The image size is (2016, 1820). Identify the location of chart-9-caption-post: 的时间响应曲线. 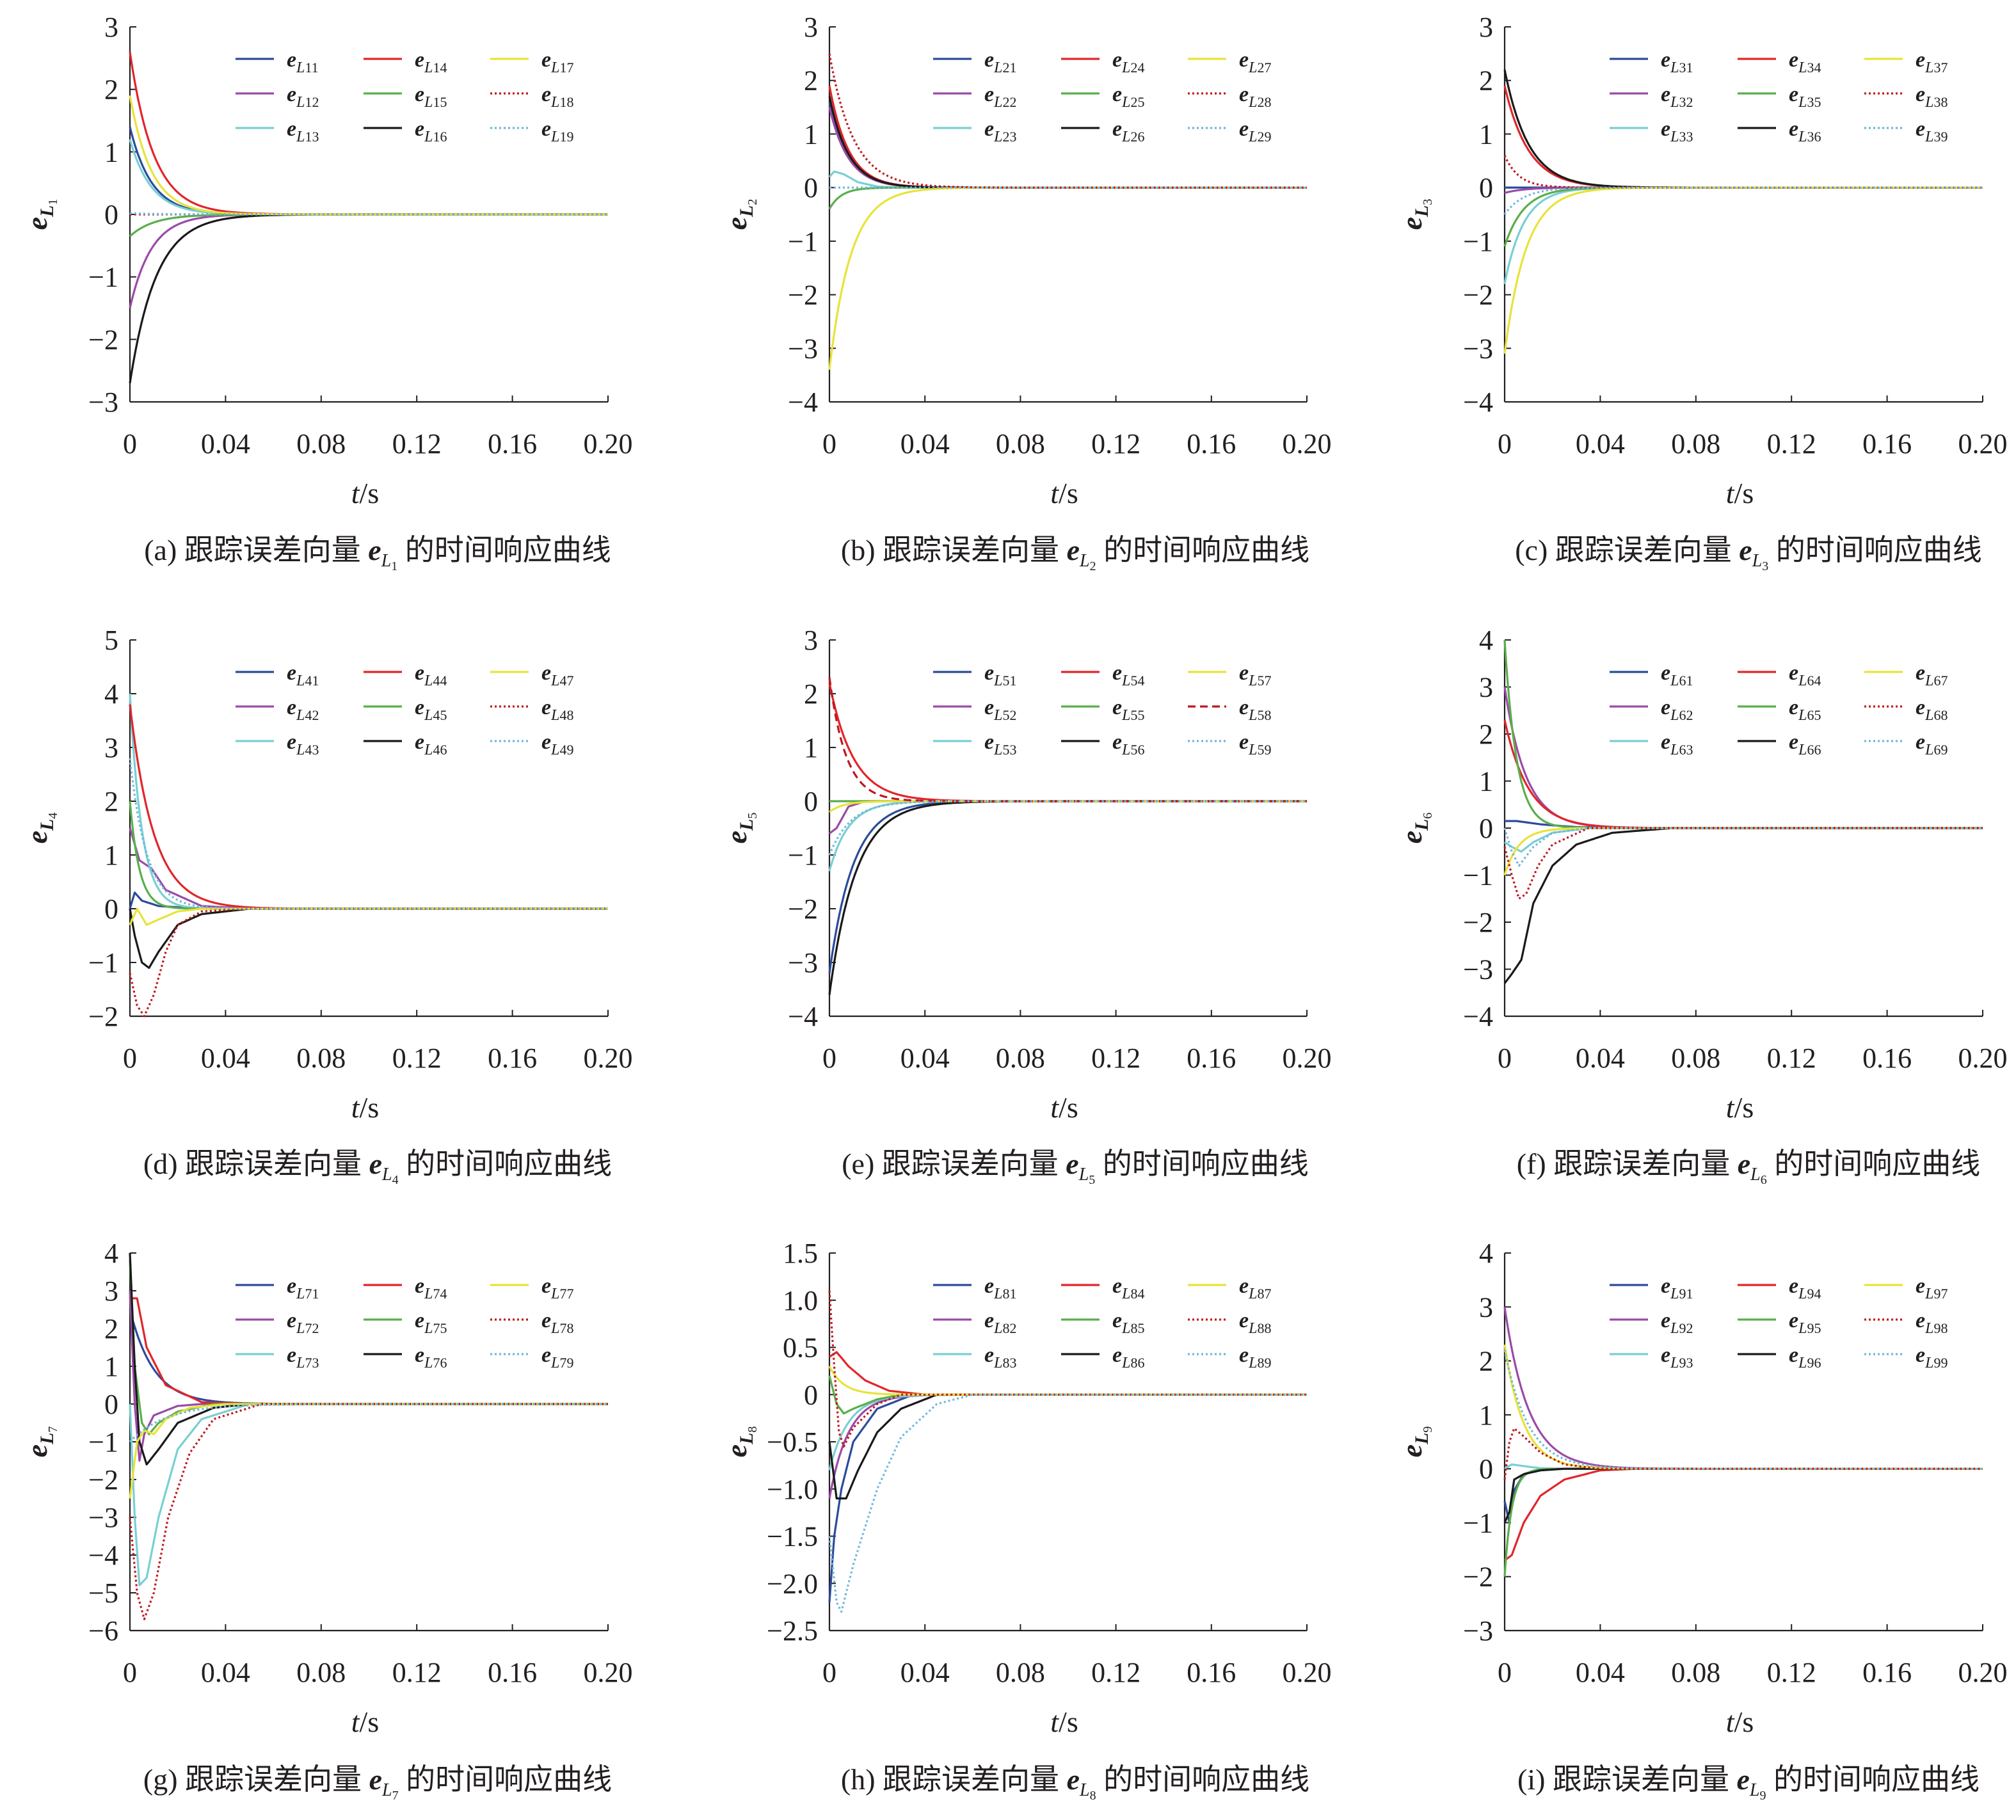
(1873, 1779).